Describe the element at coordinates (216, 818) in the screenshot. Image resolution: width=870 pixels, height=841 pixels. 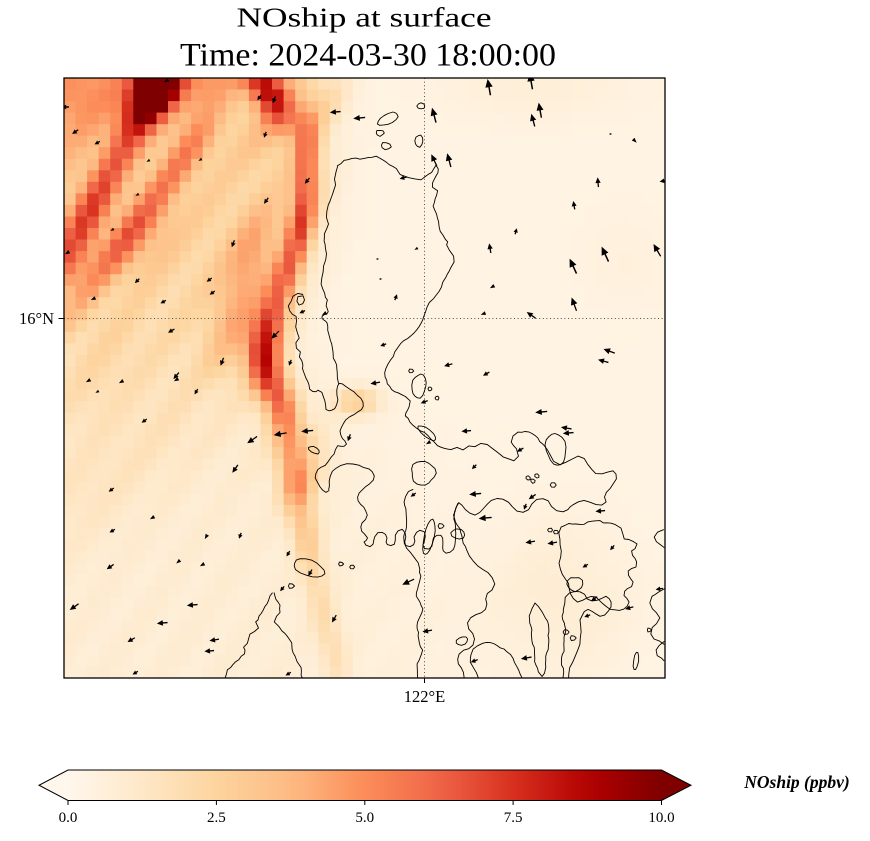
I see `svg-text: 2.5` at that location.